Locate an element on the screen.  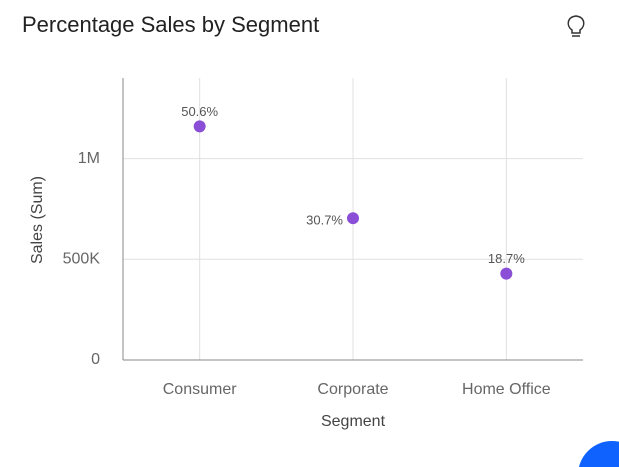
y-axis-label: Sales (Sum) is located at coordinates (37, 220).